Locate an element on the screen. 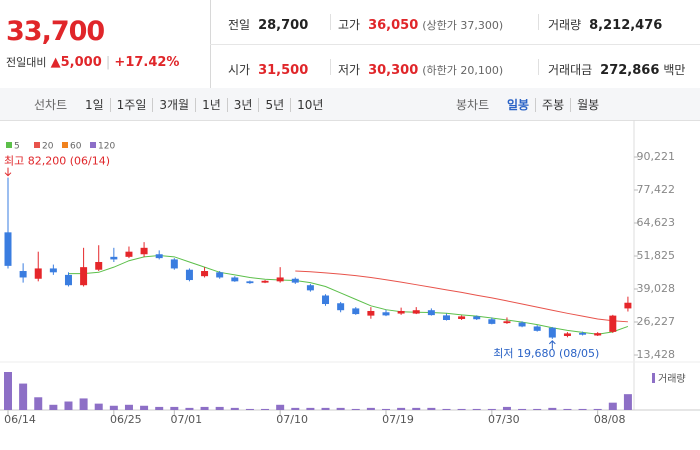  stat-value: 30,300 is located at coordinates (393, 70).